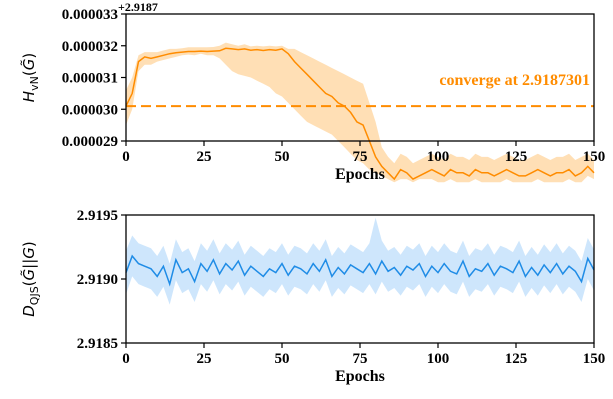  What do you see at coordinates (97, 216) in the screenshot?
I see `y-tick-label: 2.9195` at bounding box center [97, 216].